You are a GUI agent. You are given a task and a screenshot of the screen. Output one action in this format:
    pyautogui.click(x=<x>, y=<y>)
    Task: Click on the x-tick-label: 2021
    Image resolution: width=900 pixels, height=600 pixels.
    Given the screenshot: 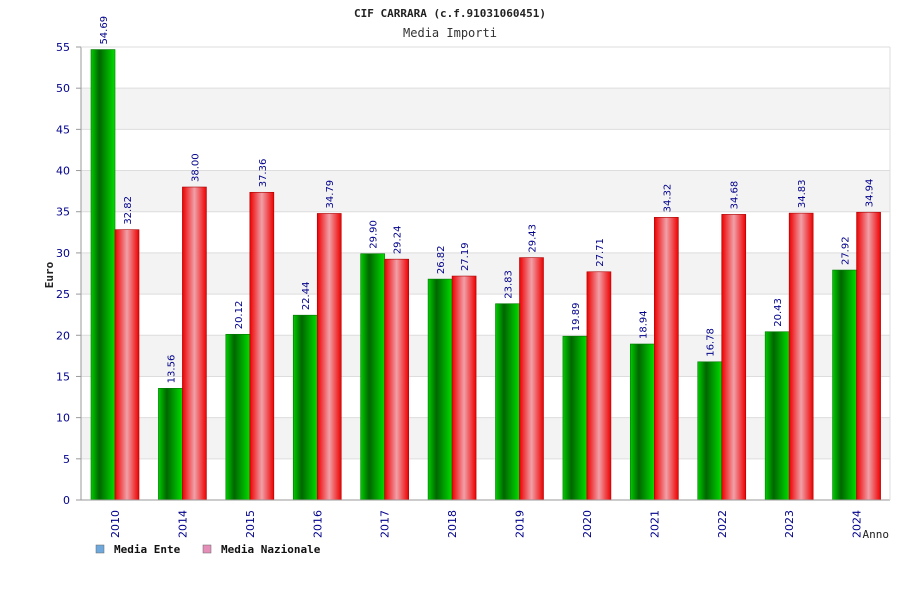 What is the action you would take?
    pyautogui.click(x=654, y=524)
    